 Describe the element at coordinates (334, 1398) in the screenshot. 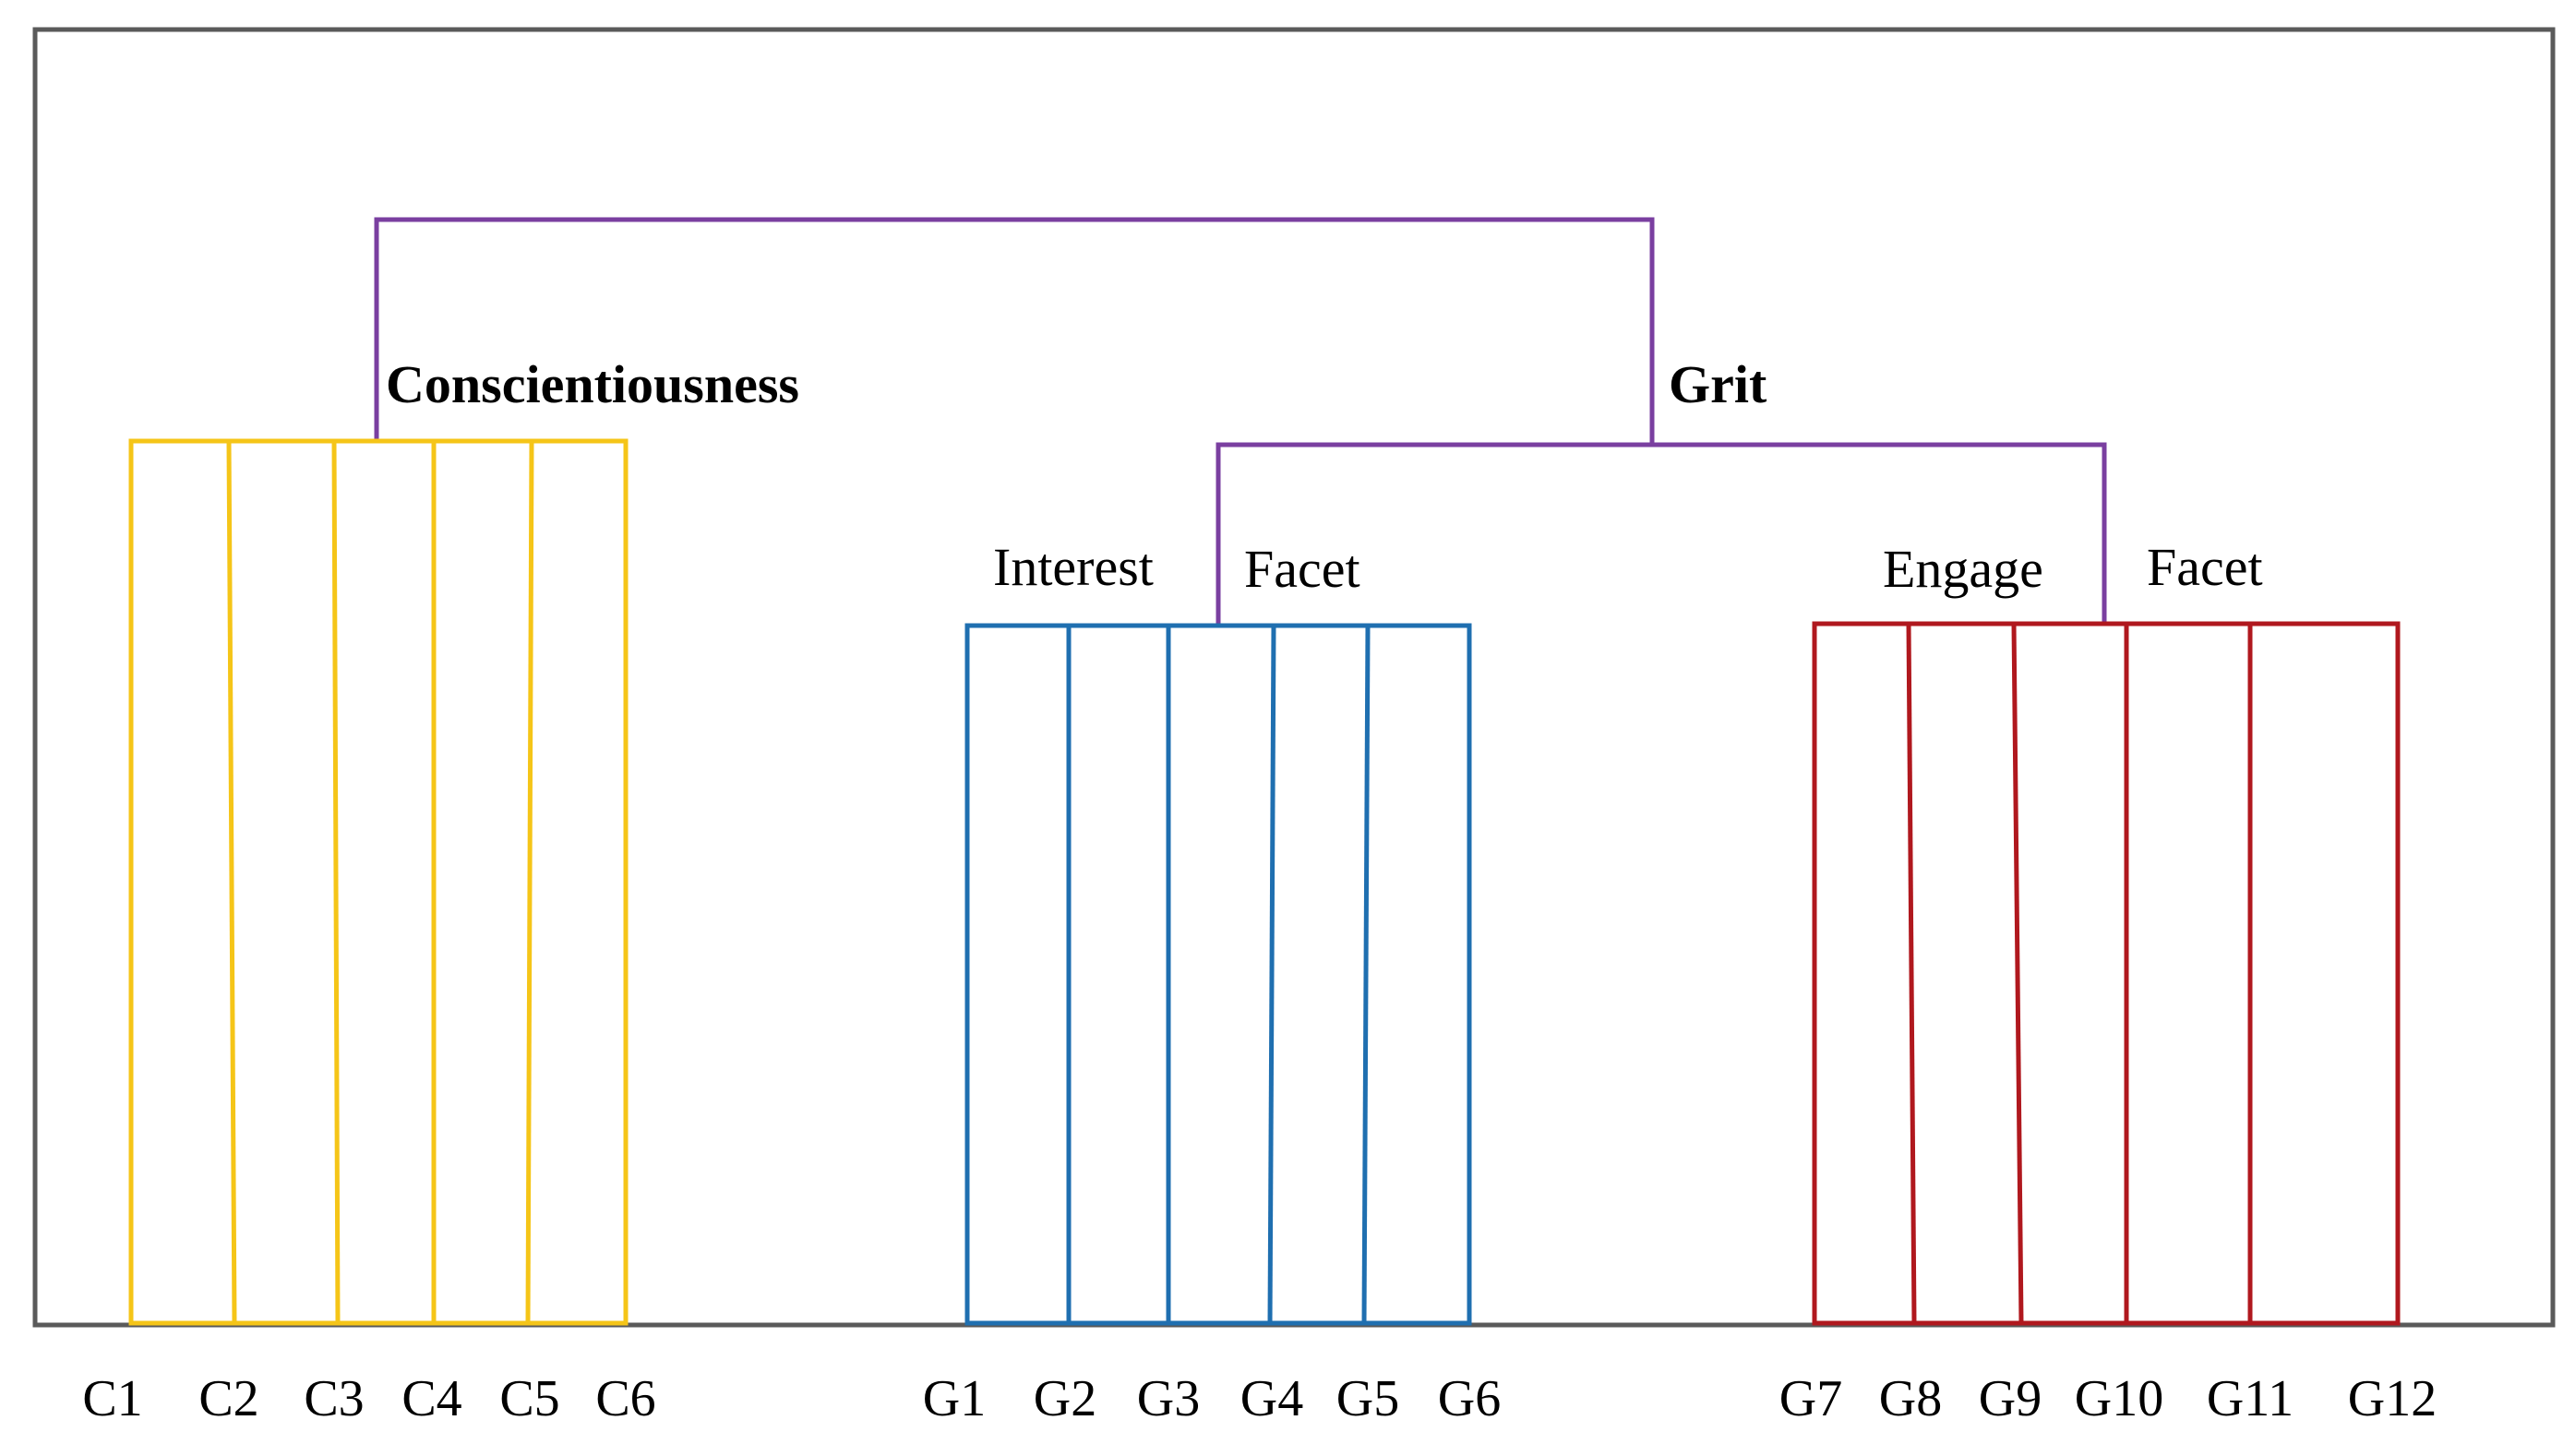

I see `item-label-c3: C3` at that location.